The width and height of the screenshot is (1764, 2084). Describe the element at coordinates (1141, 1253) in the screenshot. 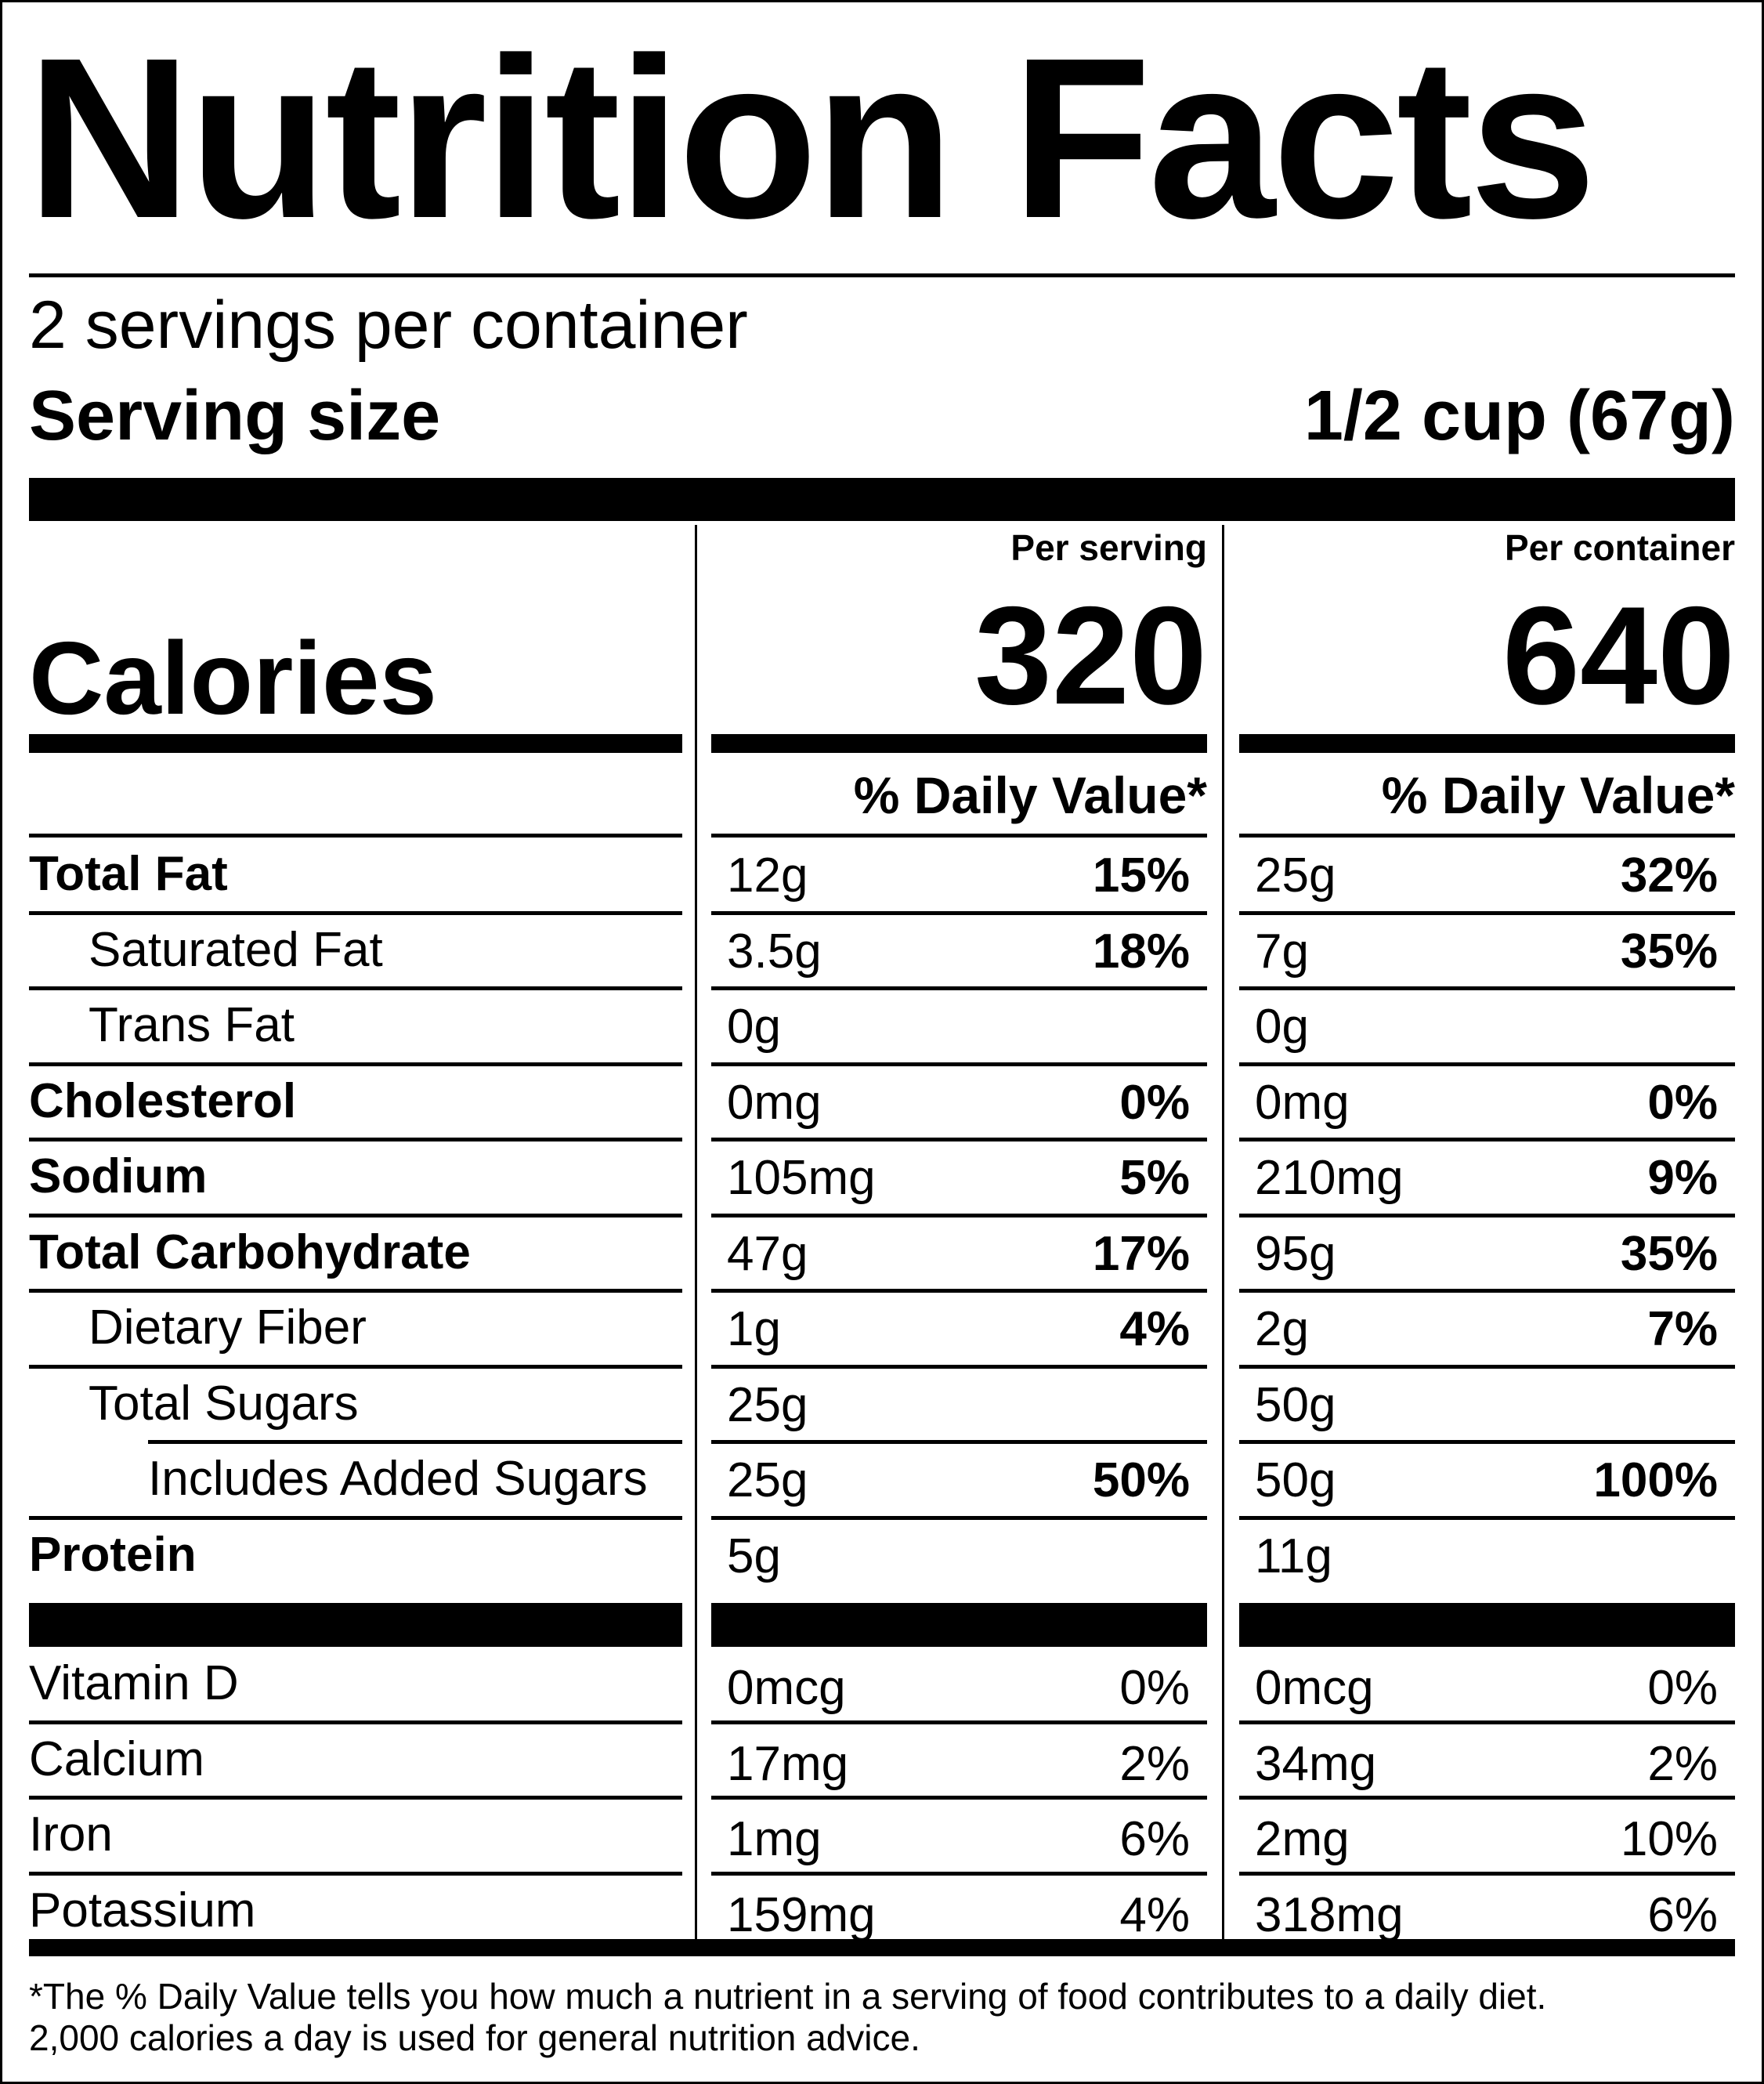

I see `nutrient-dv-serving: 17%` at that location.